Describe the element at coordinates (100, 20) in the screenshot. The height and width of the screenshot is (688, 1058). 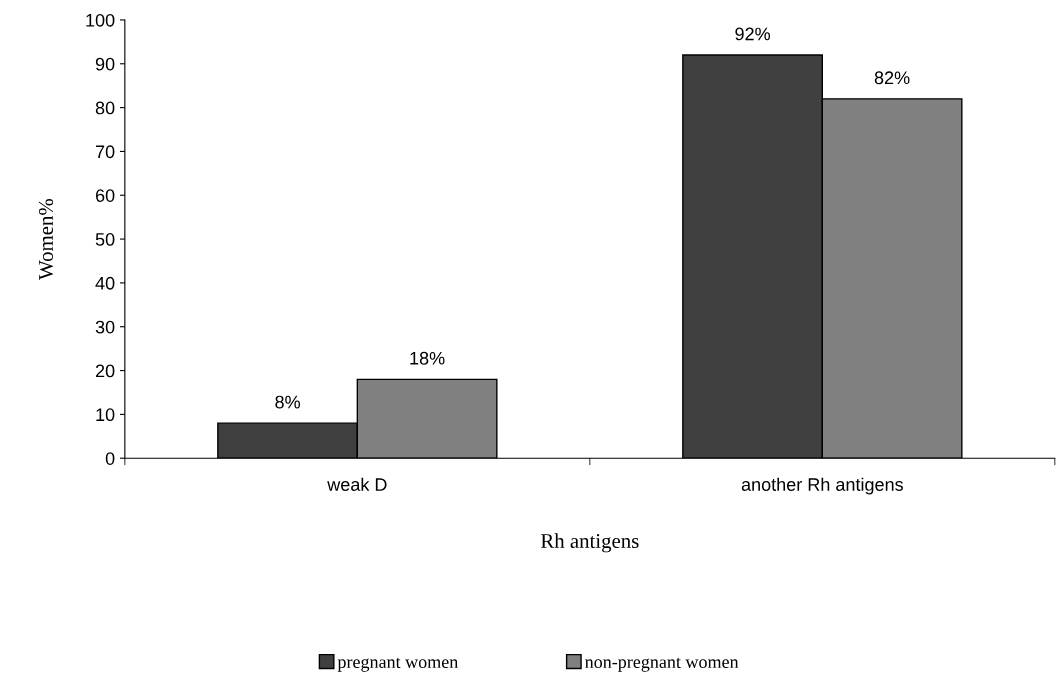
I see `y-tick-label: 100` at that location.